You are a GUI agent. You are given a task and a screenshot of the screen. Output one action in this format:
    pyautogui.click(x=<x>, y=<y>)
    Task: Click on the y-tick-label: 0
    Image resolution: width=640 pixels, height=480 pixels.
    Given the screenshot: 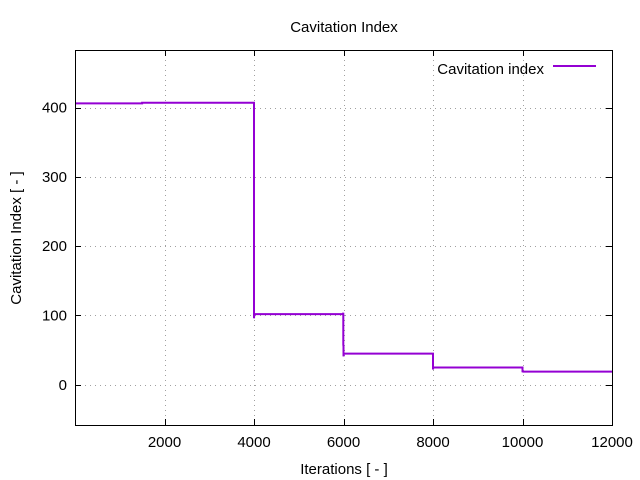 What is the action you would take?
    pyautogui.click(x=63, y=385)
    